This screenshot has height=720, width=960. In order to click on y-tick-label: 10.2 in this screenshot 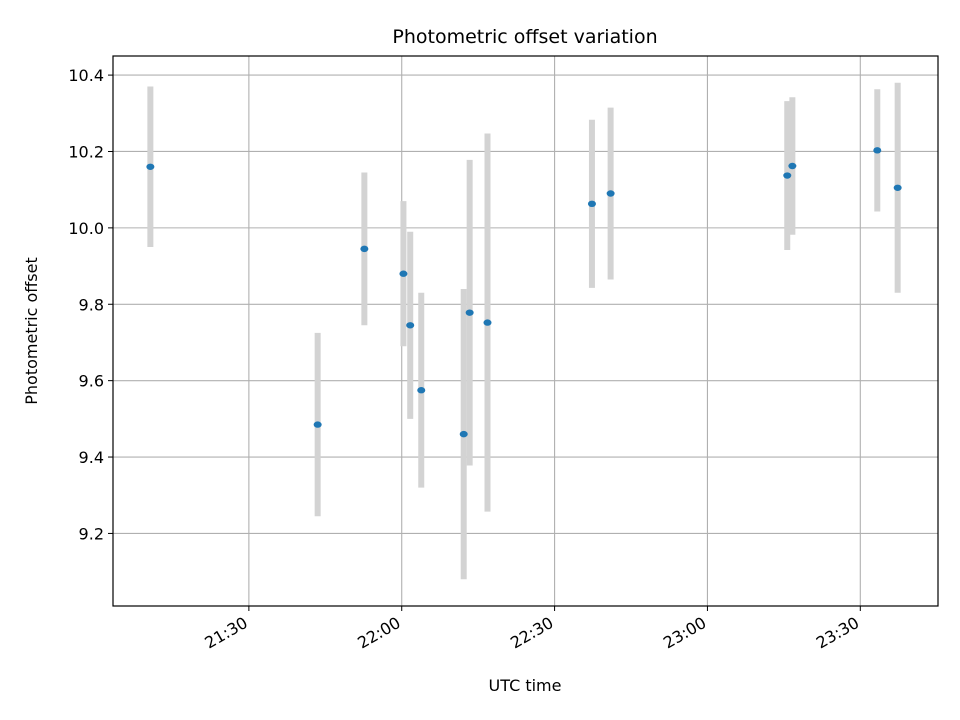, I will do `click(86, 151)`.